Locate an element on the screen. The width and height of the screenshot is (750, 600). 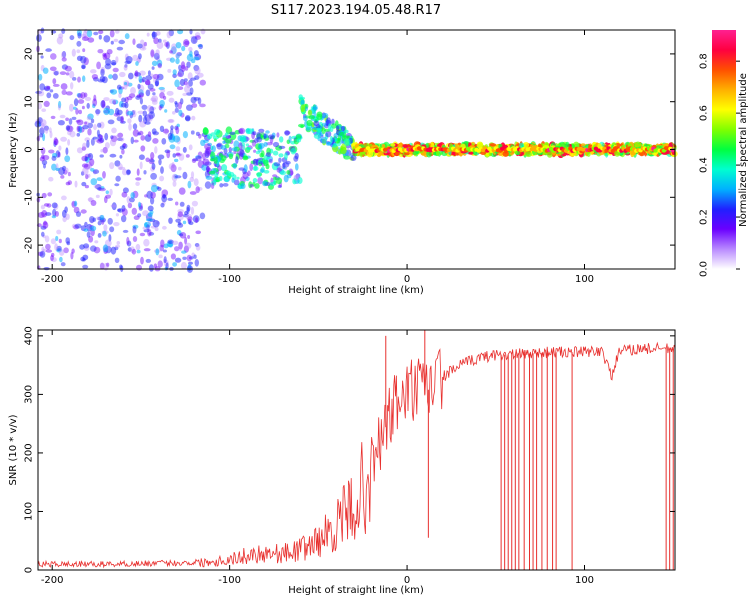
snr-y-tick-label: 200 is located at coordinates (29, 452).